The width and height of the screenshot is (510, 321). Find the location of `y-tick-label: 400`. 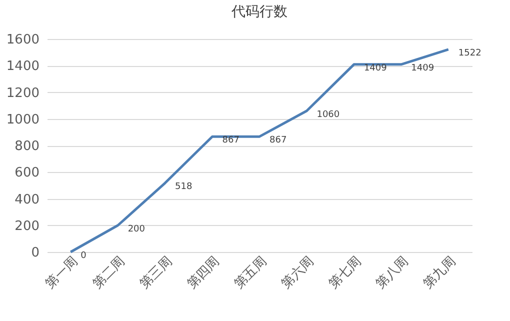

y-tick-label: 400 is located at coordinates (27, 200).